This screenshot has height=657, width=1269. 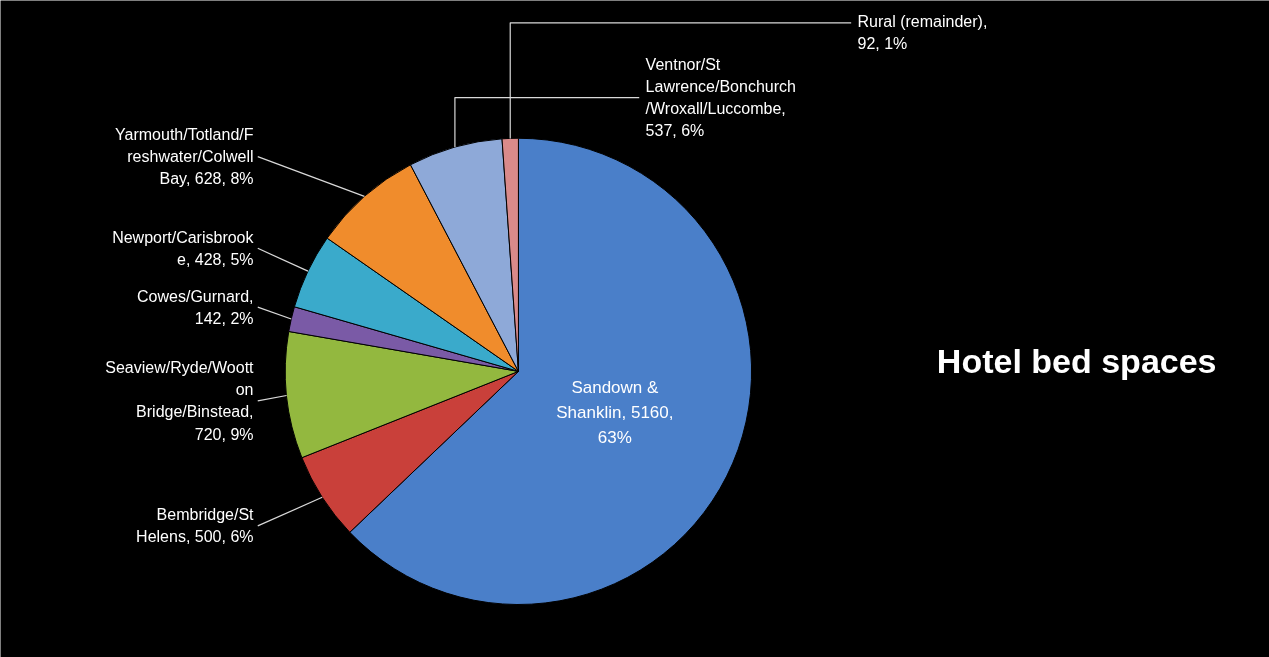 What do you see at coordinates (195, 526) in the screenshot?
I see `slice-label: Bembridge/St Helens, 500, 6%` at bounding box center [195, 526].